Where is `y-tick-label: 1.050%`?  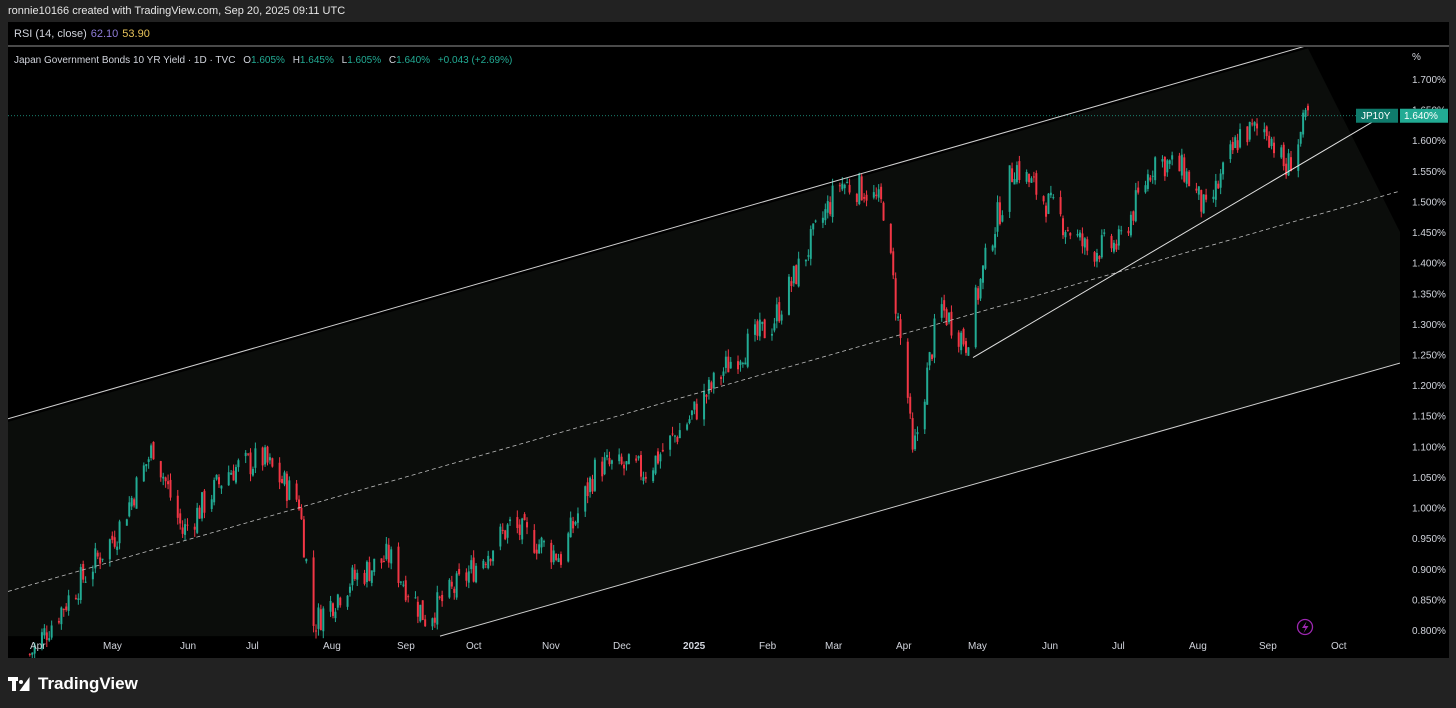
y-tick-label: 1.050% is located at coordinates (1429, 478).